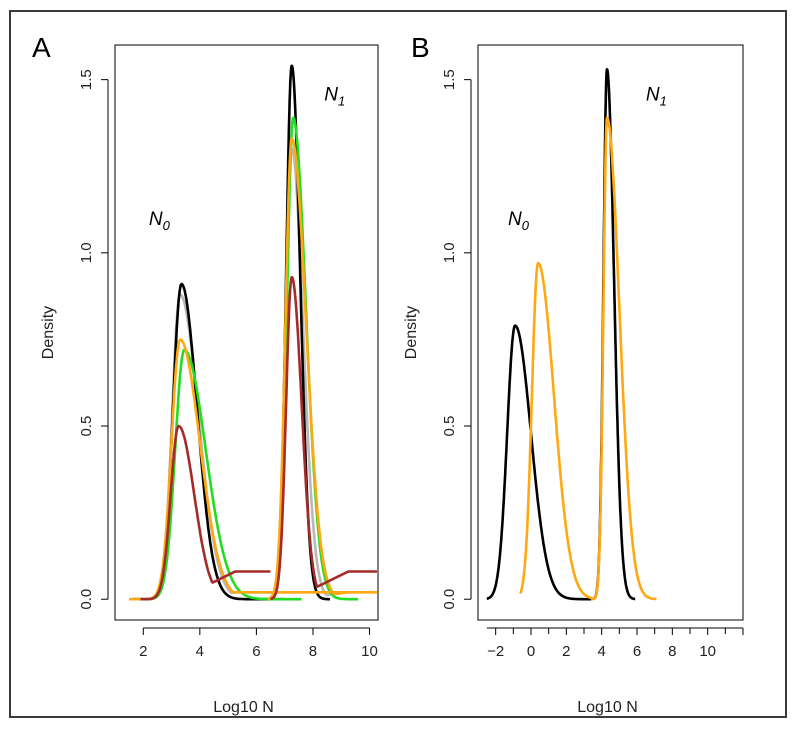  Describe the element at coordinates (420, 47) in the screenshot. I see `panel-letter-b: B` at that location.